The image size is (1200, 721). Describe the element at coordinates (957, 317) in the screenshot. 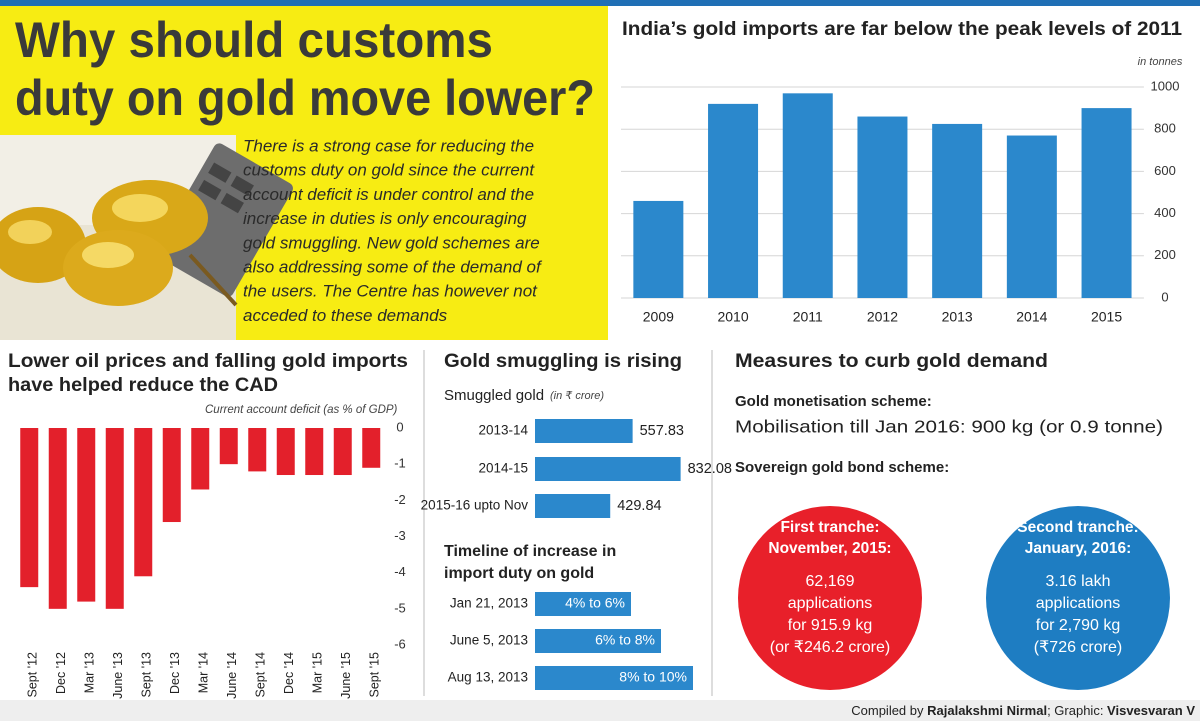

I see `x-tick-label: 2013` at that location.